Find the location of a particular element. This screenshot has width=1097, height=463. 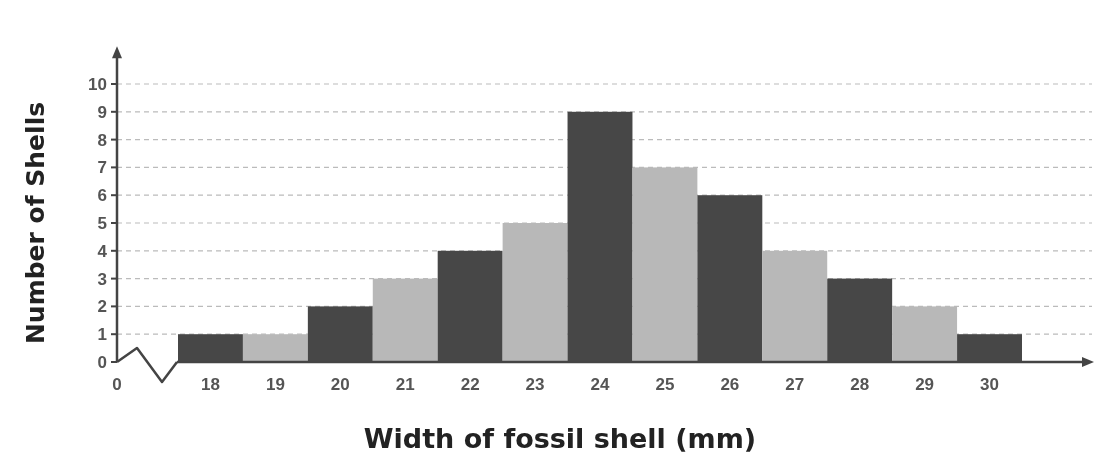

y-tick-label: 7 is located at coordinates (102, 168).